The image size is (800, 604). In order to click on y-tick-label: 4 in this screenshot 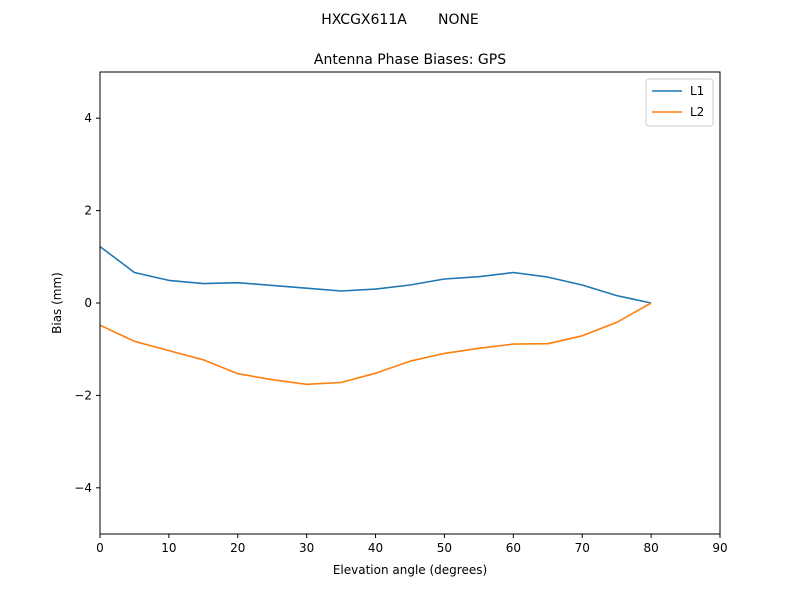, I will do `click(88, 118)`.